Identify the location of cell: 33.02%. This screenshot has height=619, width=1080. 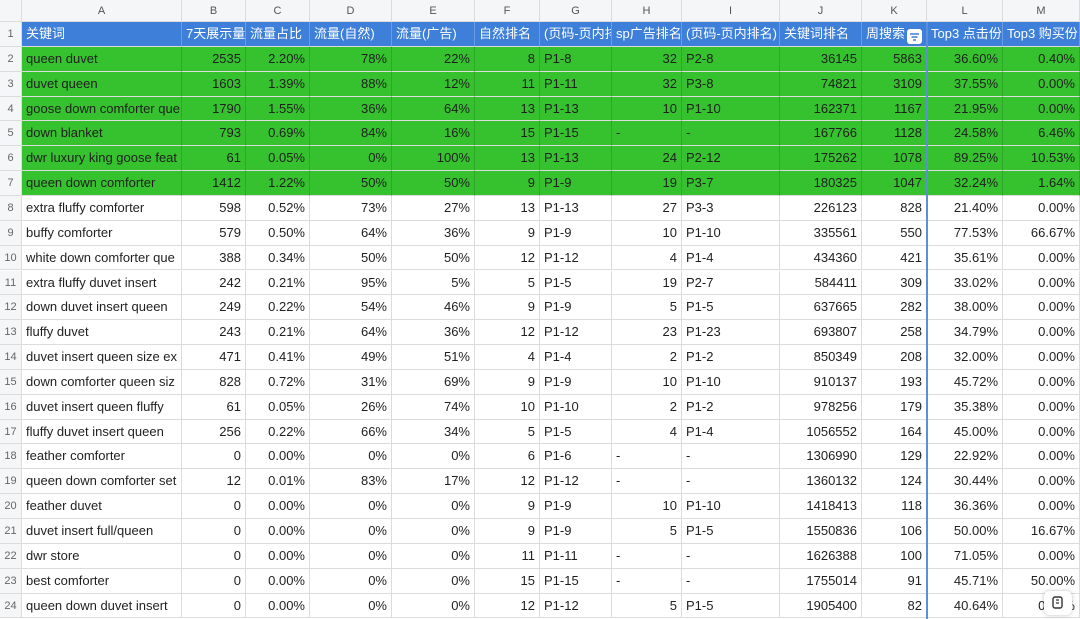
(965, 283).